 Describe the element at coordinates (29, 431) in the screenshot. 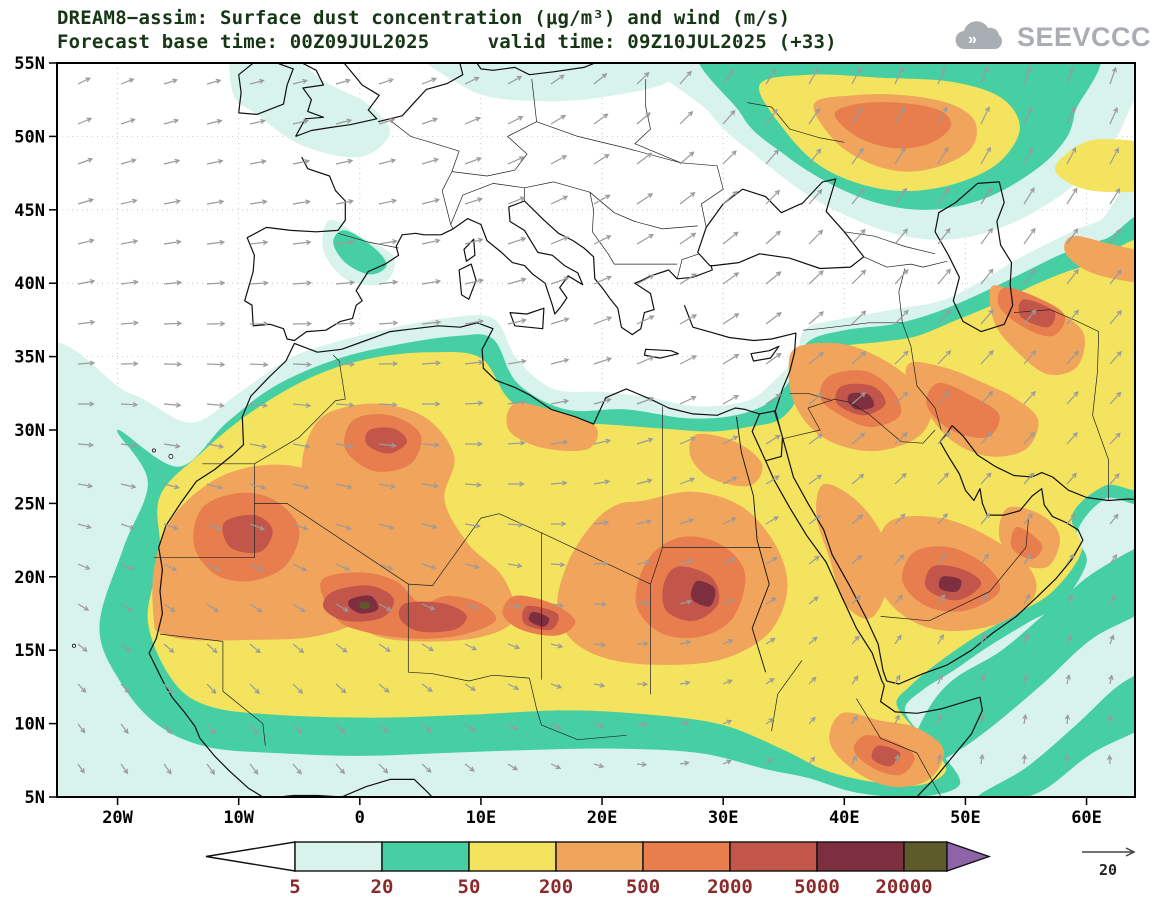

I see `y-tick-label: 30N` at that location.